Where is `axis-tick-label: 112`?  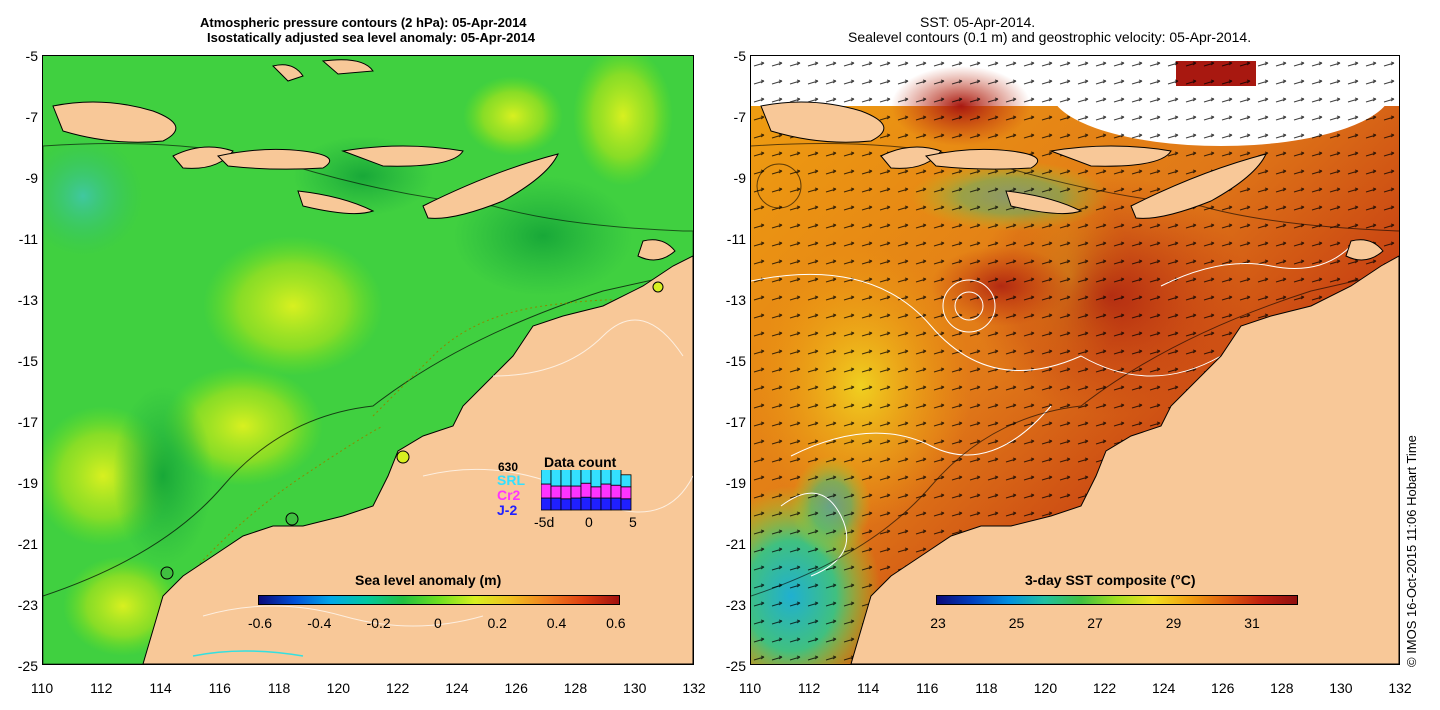
axis-tick-label: 112 is located at coordinates (101, 688).